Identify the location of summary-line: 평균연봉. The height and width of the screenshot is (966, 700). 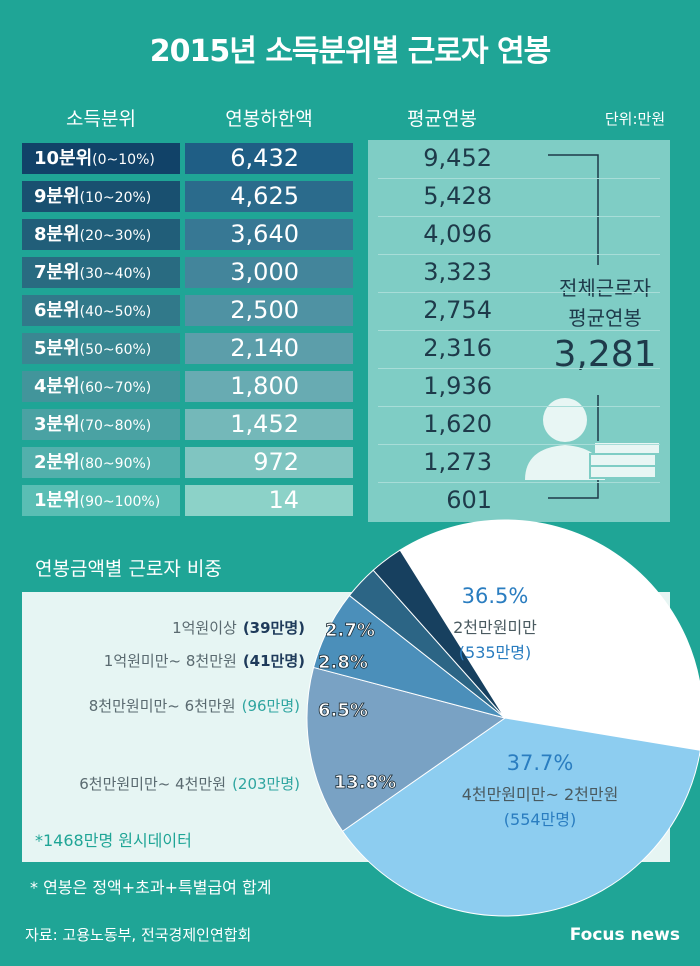
(605, 318).